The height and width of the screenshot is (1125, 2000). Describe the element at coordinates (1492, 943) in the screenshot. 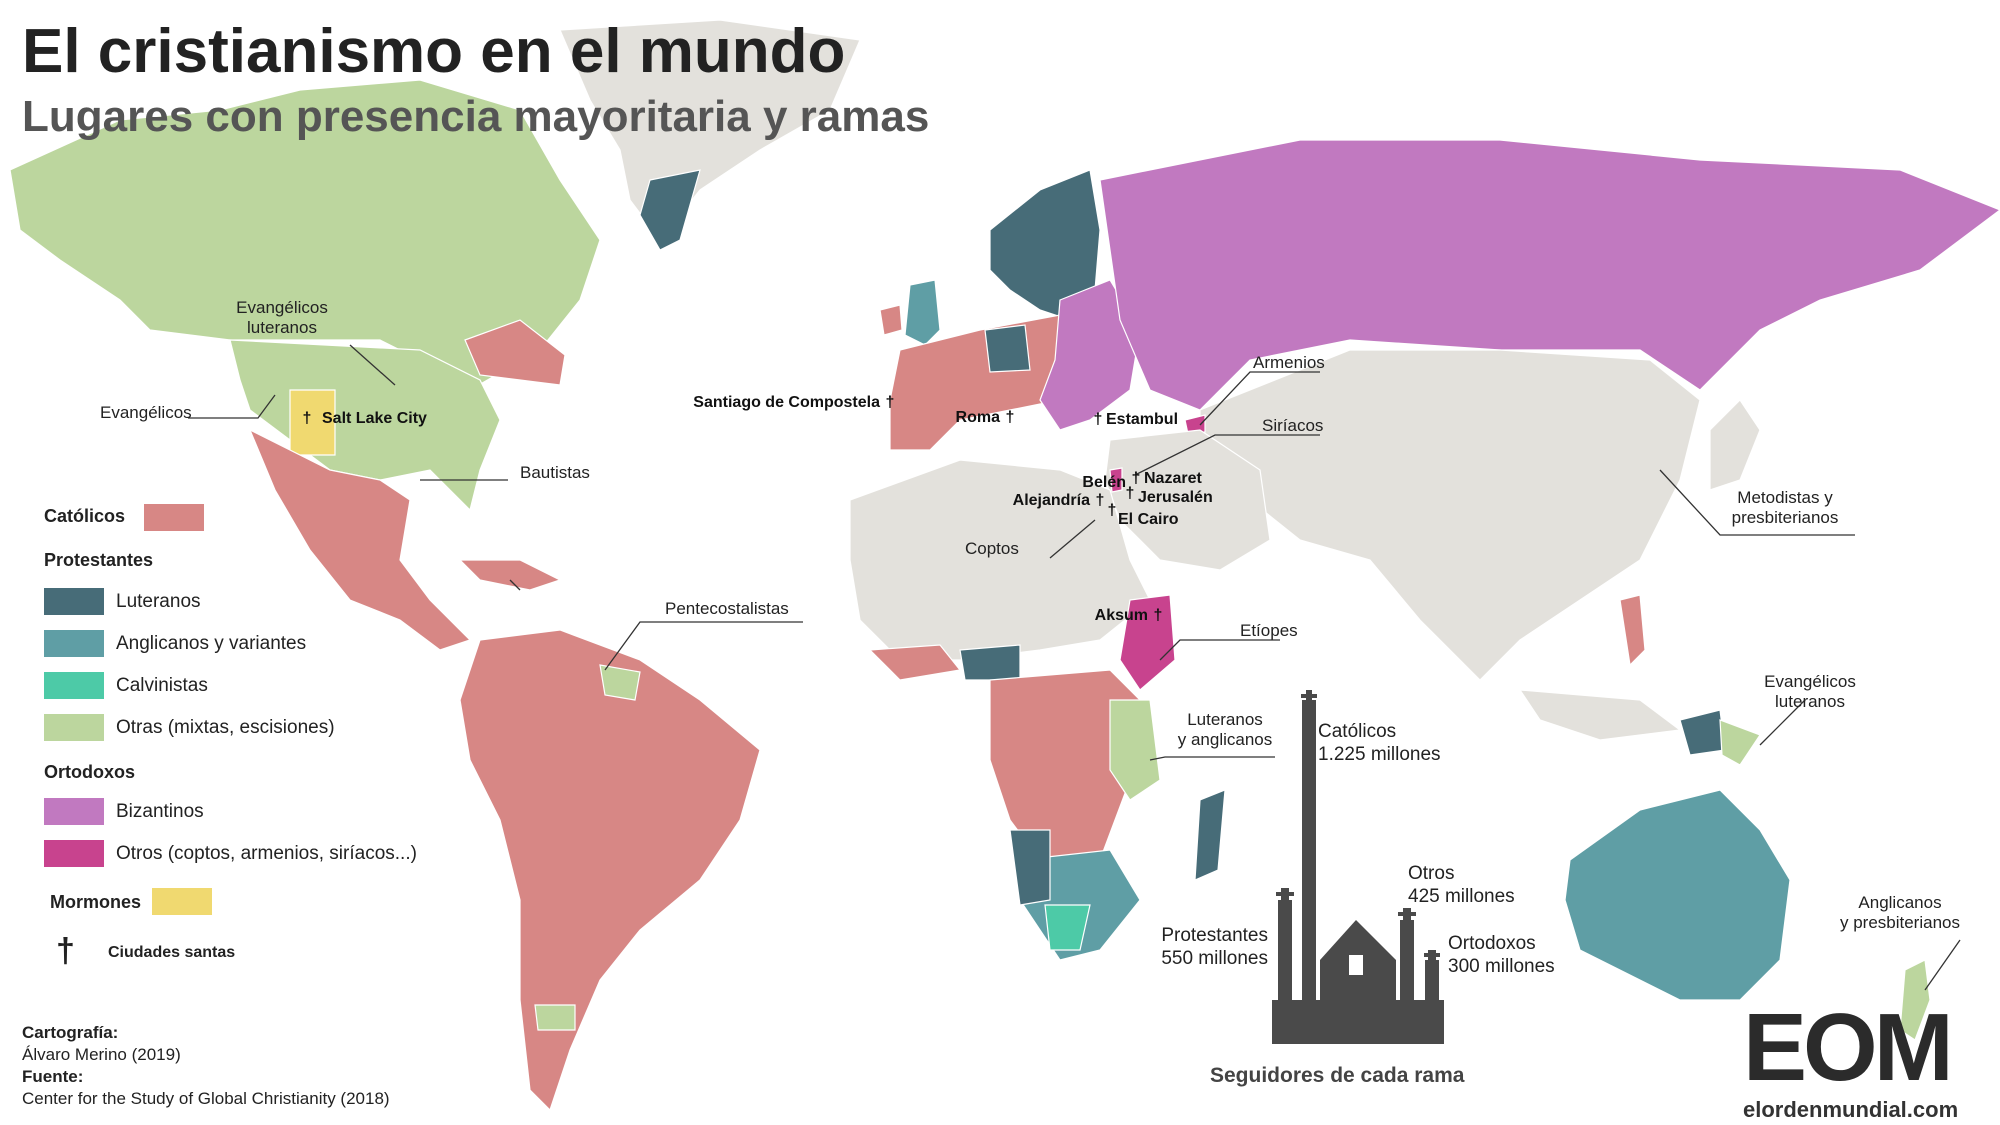

I see `stat-ortodoxos-label: Ortodoxos` at that location.